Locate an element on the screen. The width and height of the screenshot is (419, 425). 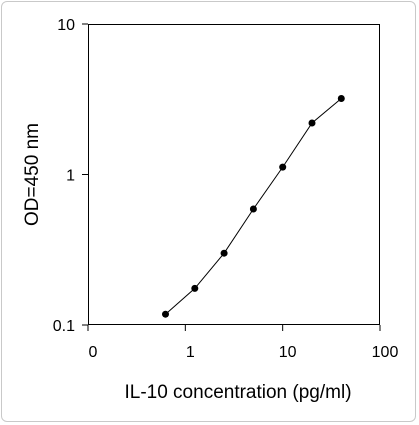
x-tick-label: 1 is located at coordinates (190, 352).